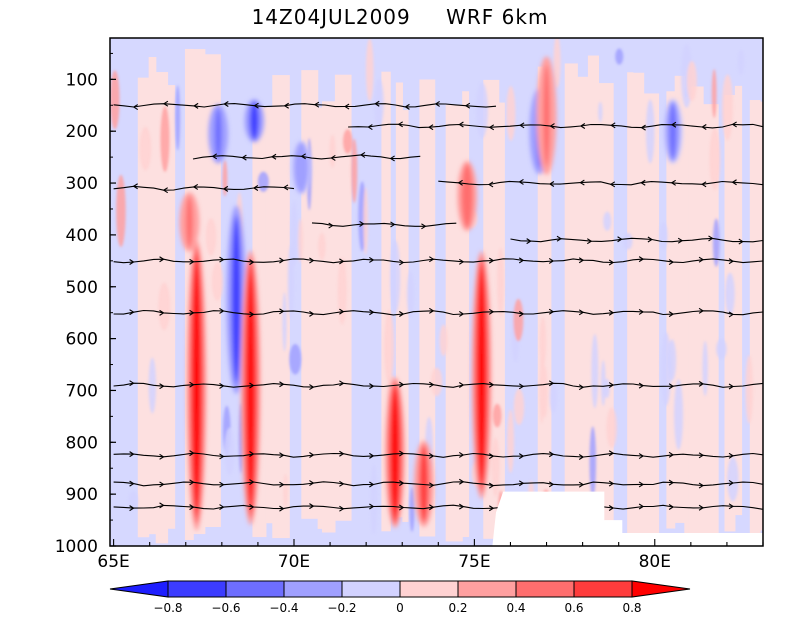 This screenshot has width=800, height=618. Describe the element at coordinates (113, 562) in the screenshot. I see `x-tick-label: 65E` at that location.